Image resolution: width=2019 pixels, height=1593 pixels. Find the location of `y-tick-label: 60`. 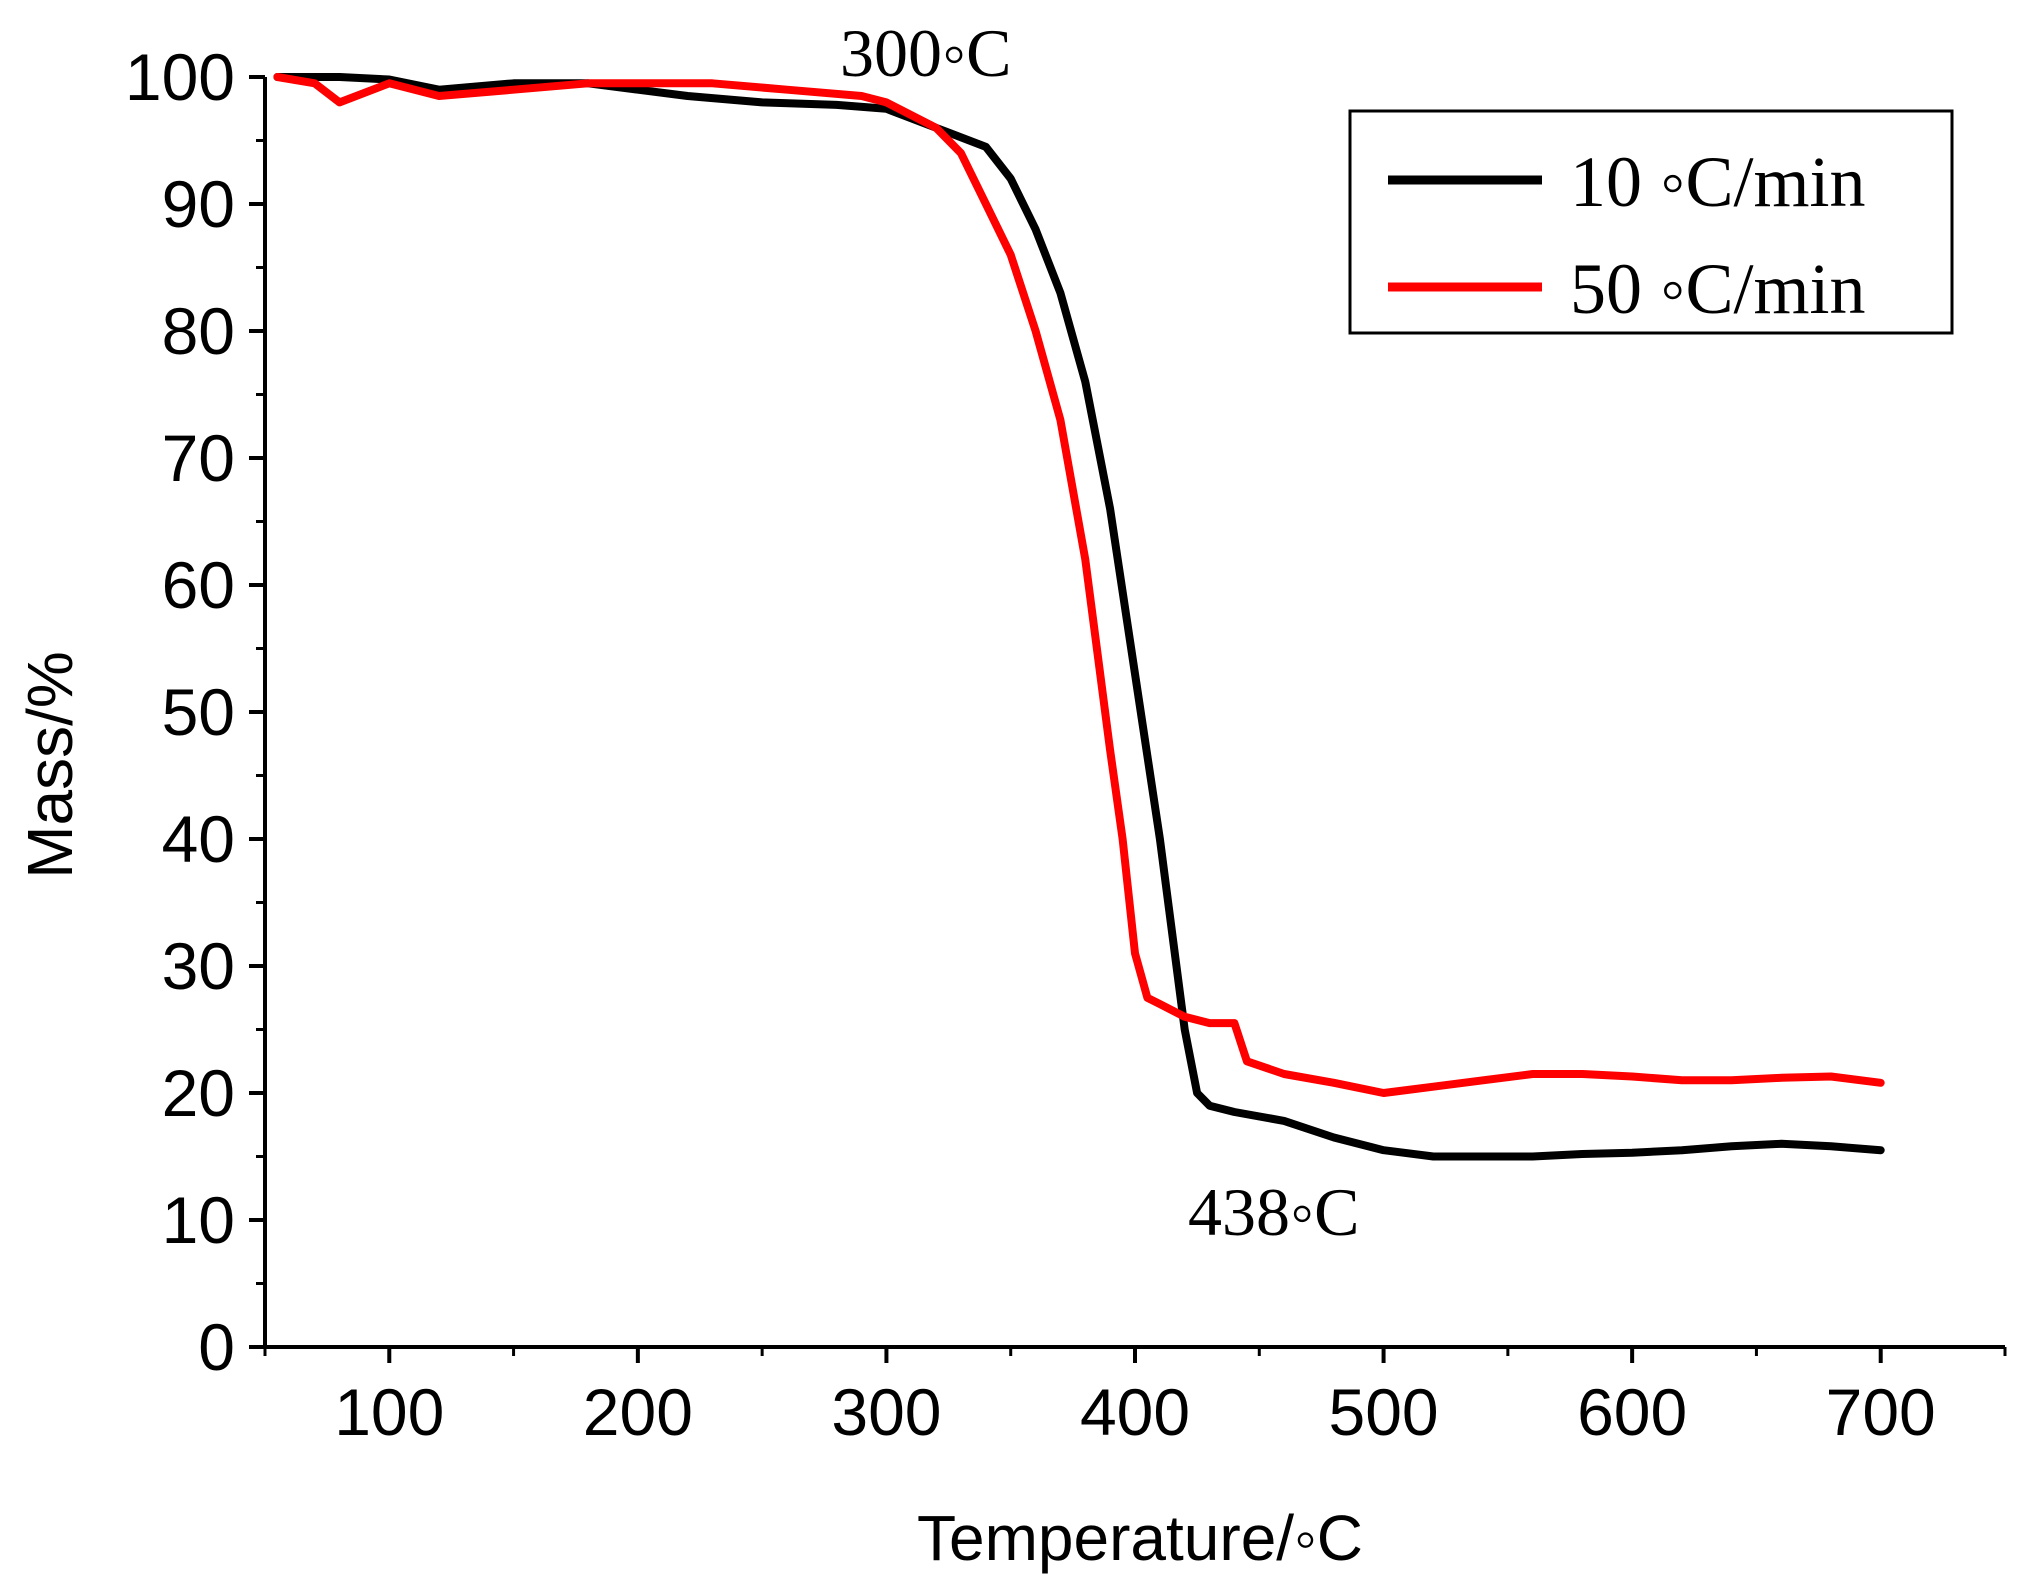

y-tick-label: 60 is located at coordinates (198, 585).